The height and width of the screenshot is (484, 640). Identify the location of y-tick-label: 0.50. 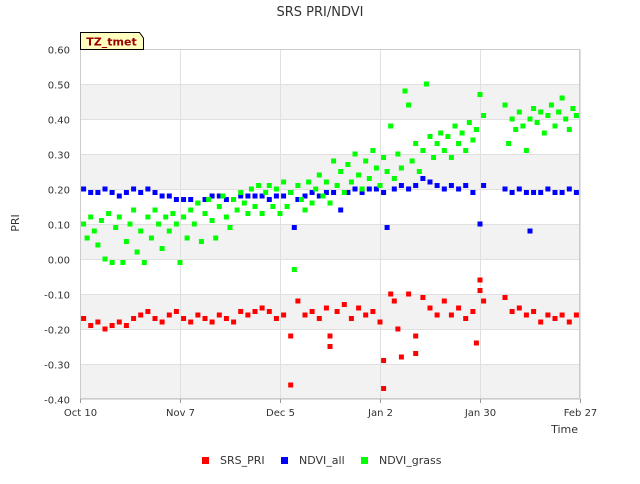
(59, 86).